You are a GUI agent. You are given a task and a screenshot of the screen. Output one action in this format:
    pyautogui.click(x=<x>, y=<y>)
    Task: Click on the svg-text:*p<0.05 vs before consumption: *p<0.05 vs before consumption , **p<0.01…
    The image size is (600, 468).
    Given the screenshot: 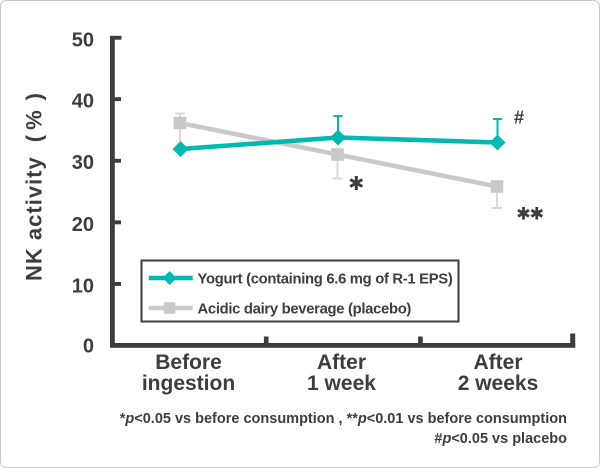 What is the action you would take?
    pyautogui.click(x=343, y=419)
    